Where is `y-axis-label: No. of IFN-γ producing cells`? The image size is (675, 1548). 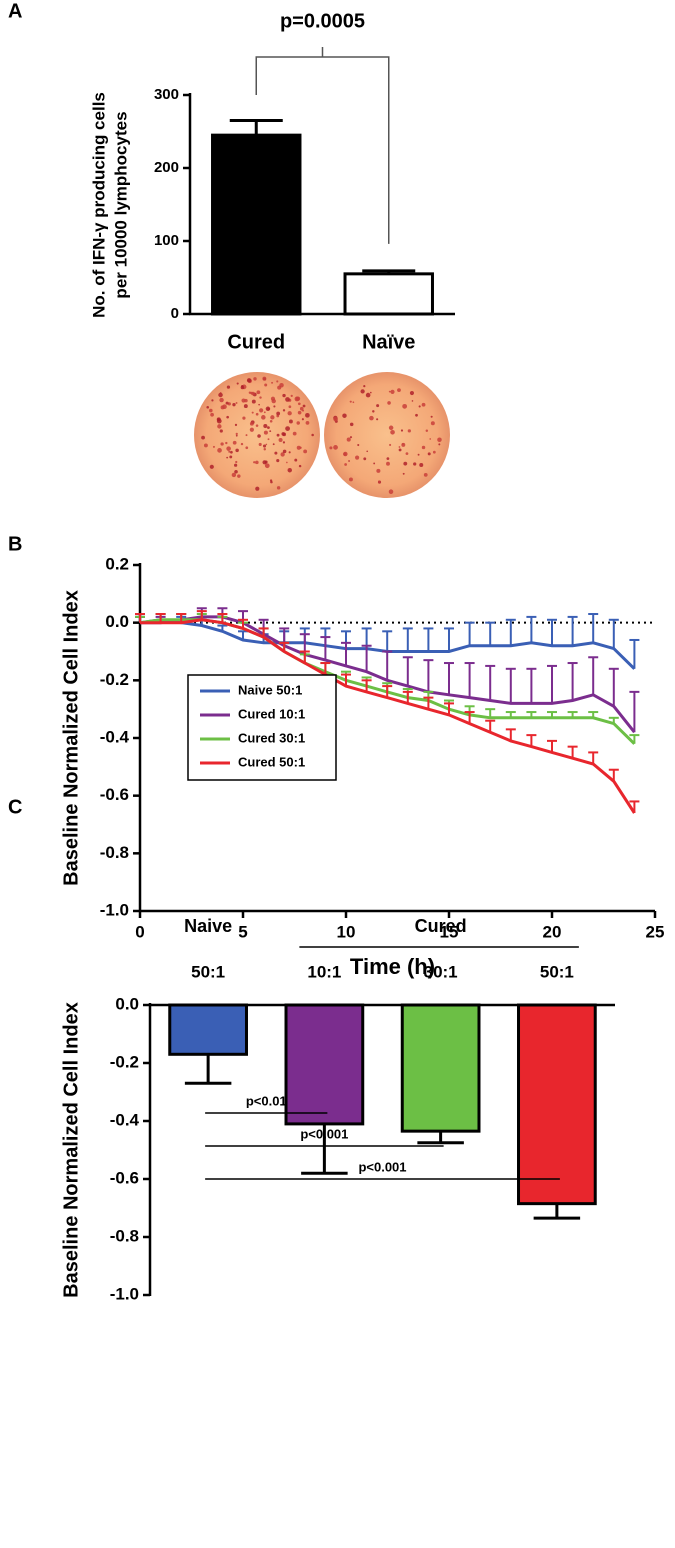
y-axis-label: No. of IFN-γ producing cells is located at coordinates (98, 205).